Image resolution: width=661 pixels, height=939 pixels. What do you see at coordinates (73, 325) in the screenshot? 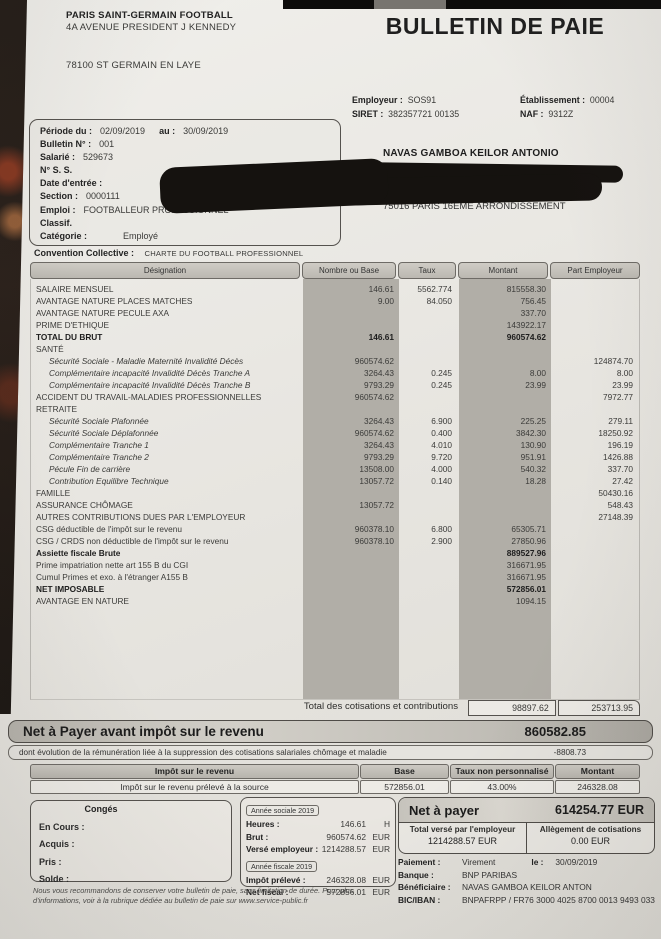
I see `row-designation: PRIME D'ETHIQUE` at bounding box center [73, 325].